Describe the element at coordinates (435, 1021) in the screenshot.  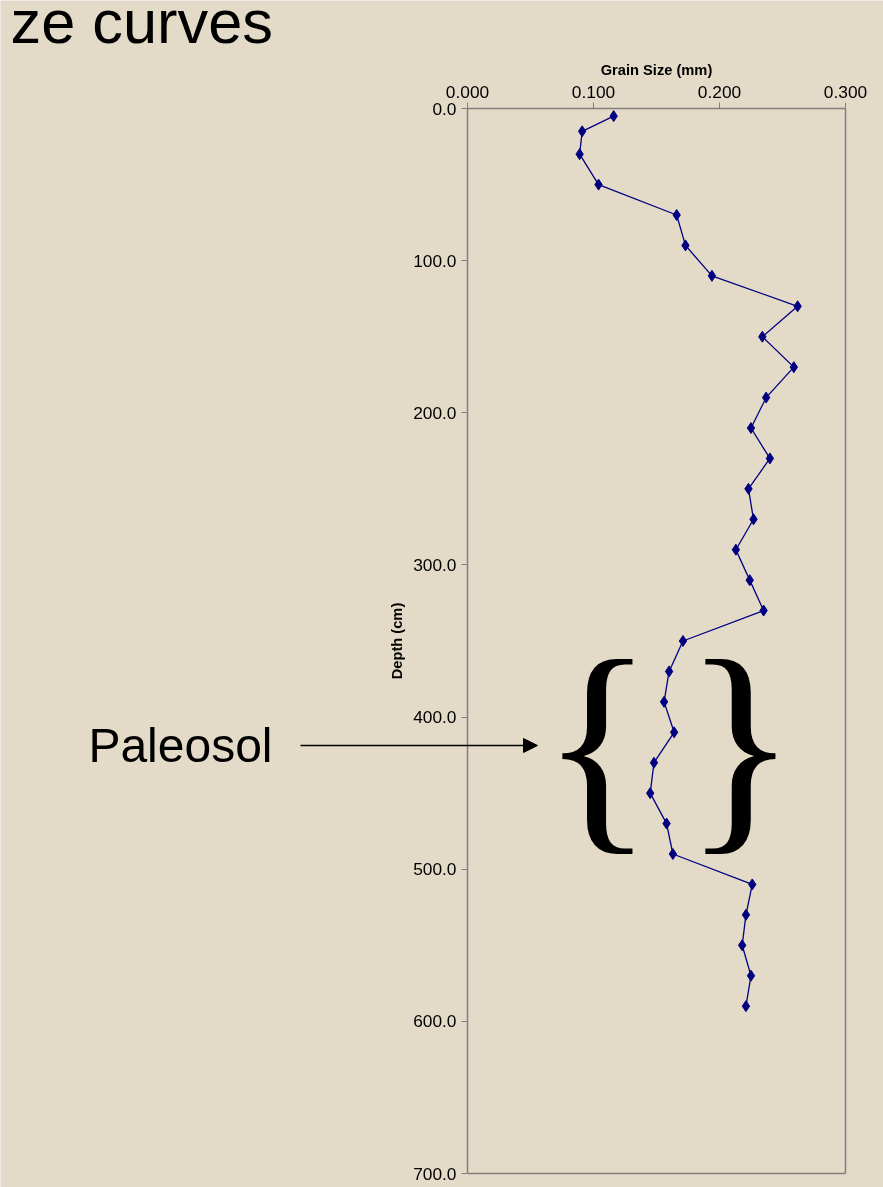
I see `y-tick-label: 600.0` at that location.